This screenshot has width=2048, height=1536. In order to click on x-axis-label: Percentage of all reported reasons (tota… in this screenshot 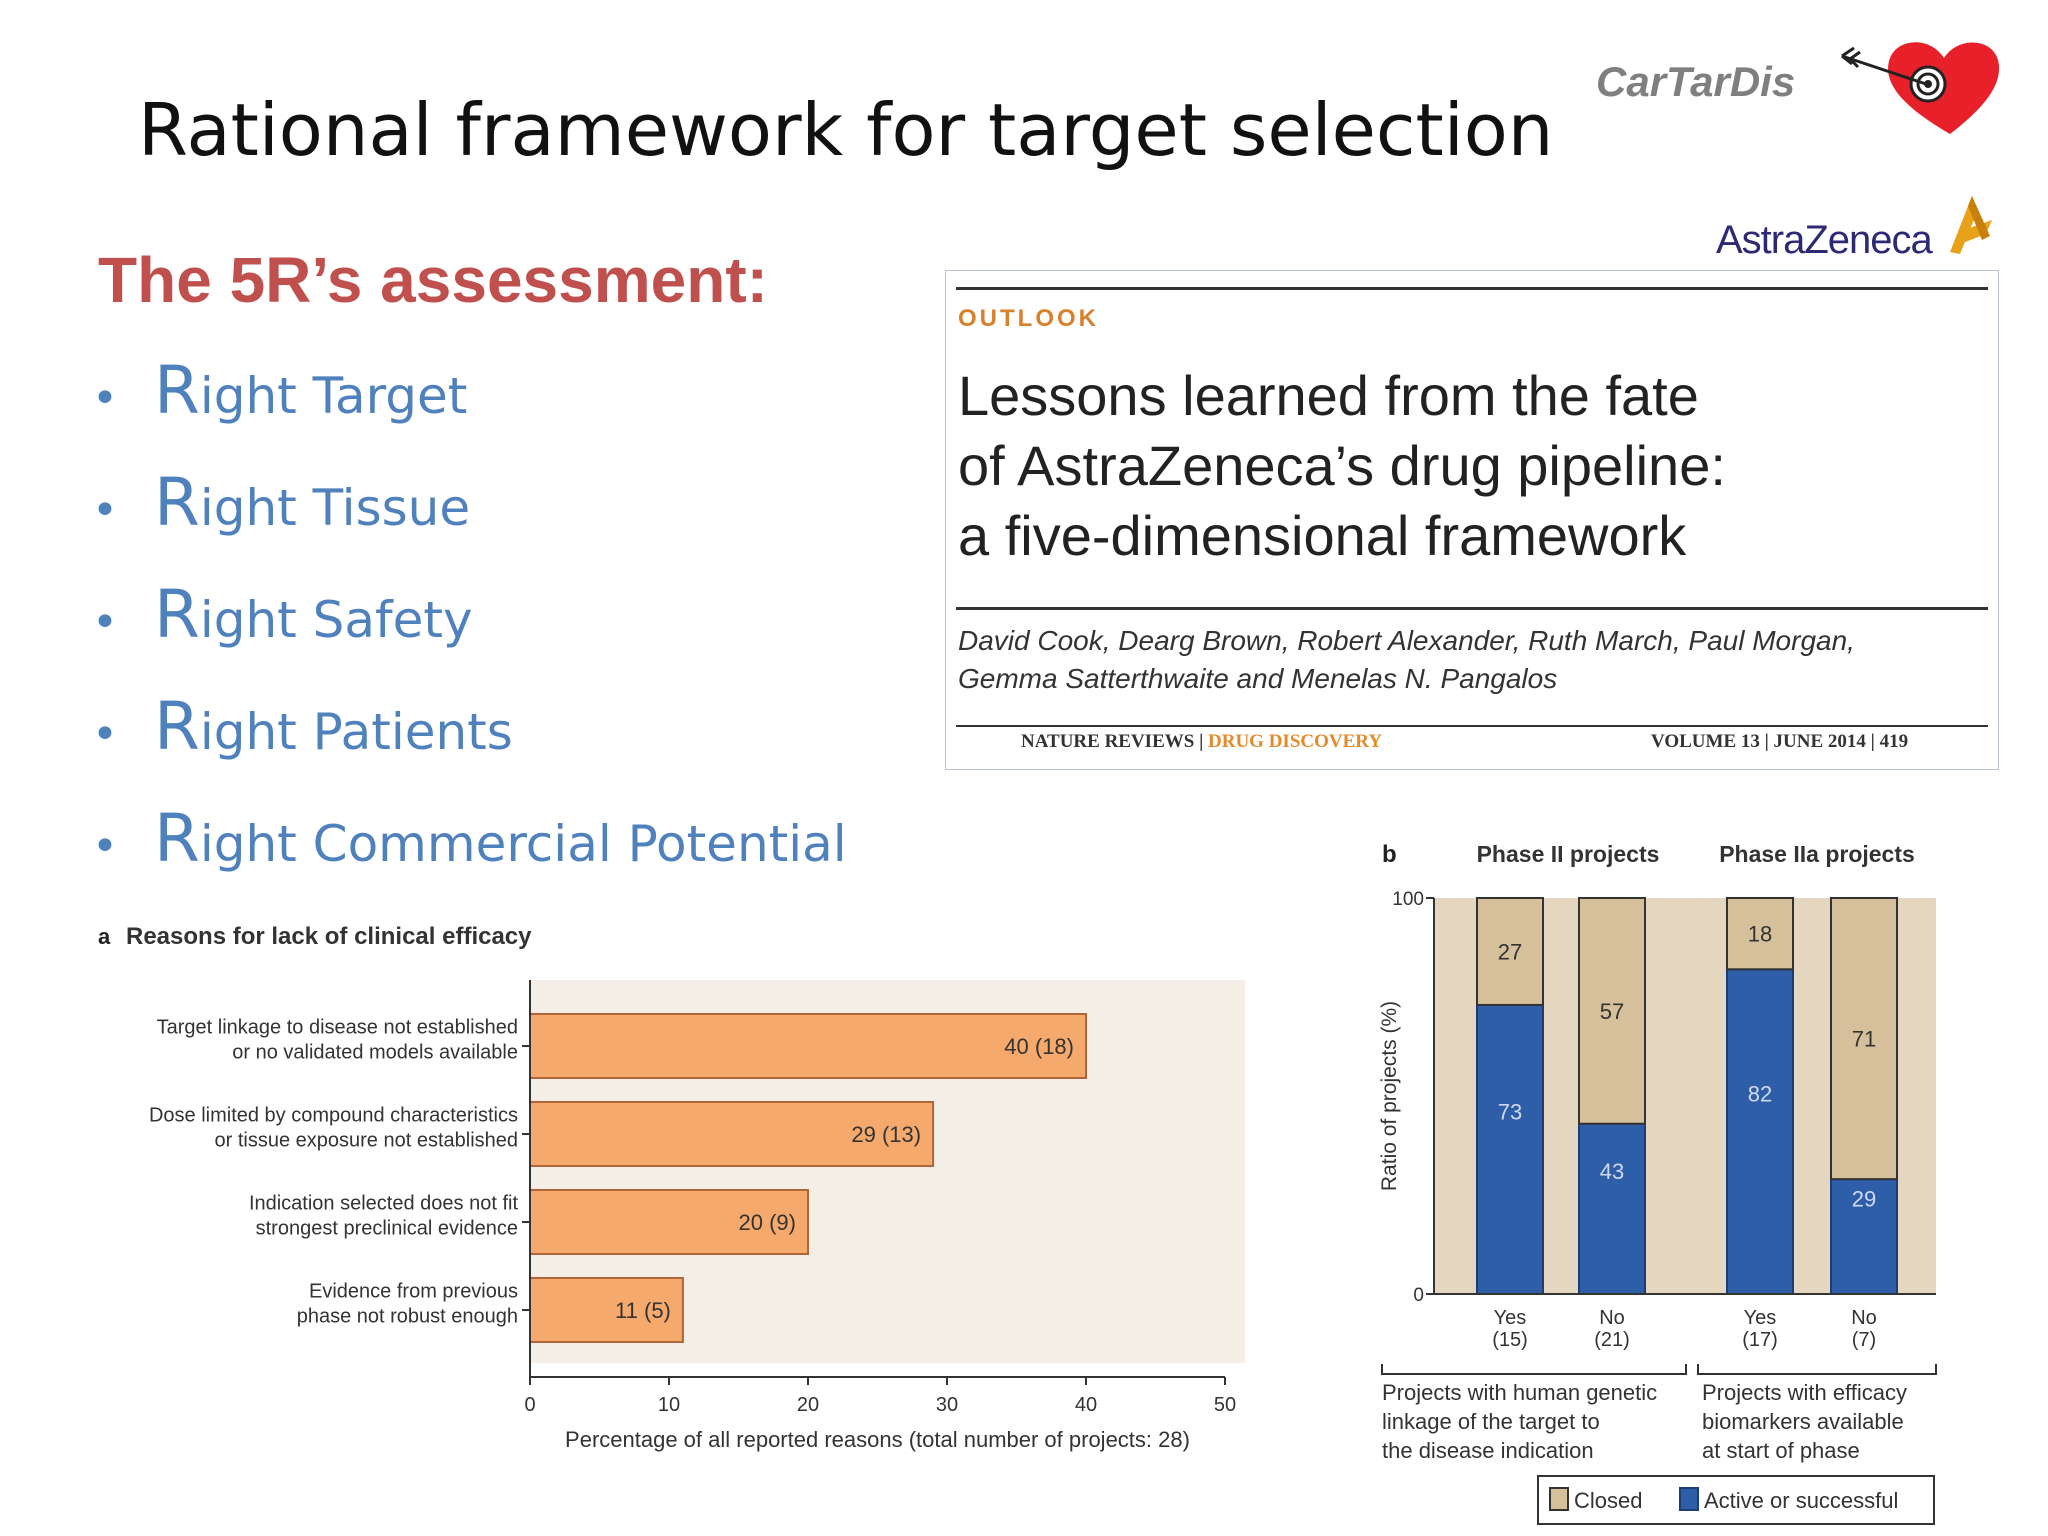, I will do `click(877, 1439)`.